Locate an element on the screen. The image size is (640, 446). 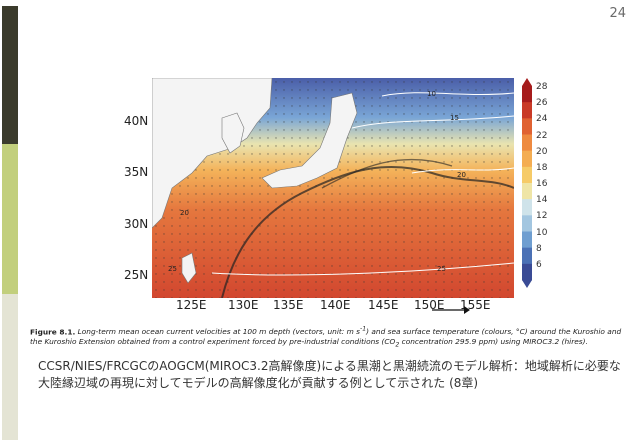
contour-label: 15 is located at coordinates (454, 118).